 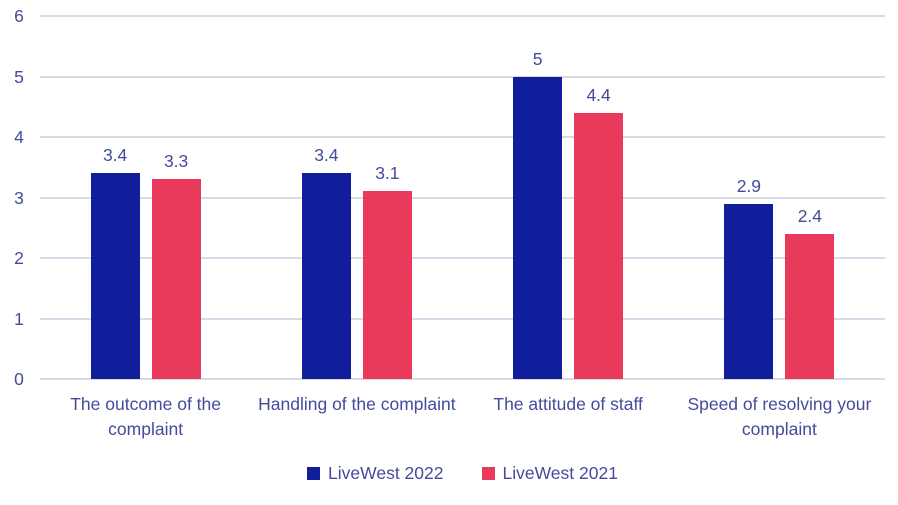 What do you see at coordinates (19, 318) in the screenshot?
I see `y-axis-tick-label: 1` at bounding box center [19, 318].